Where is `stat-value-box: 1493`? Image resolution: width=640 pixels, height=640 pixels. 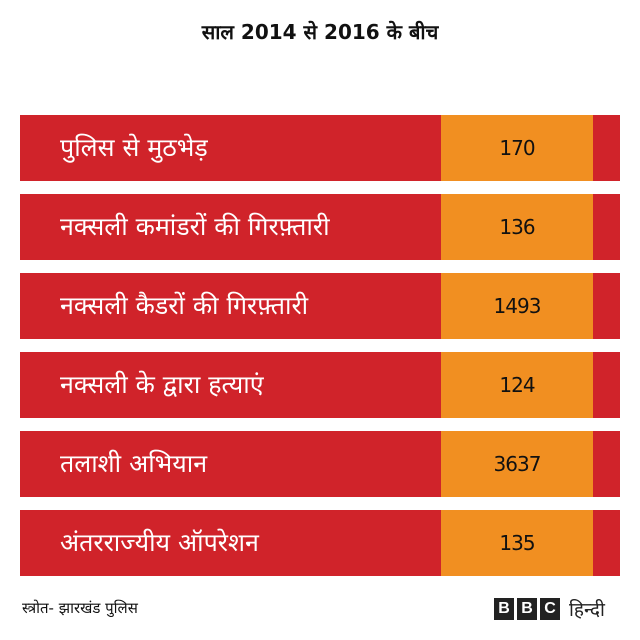
stat-value-box: 1493 is located at coordinates (517, 306).